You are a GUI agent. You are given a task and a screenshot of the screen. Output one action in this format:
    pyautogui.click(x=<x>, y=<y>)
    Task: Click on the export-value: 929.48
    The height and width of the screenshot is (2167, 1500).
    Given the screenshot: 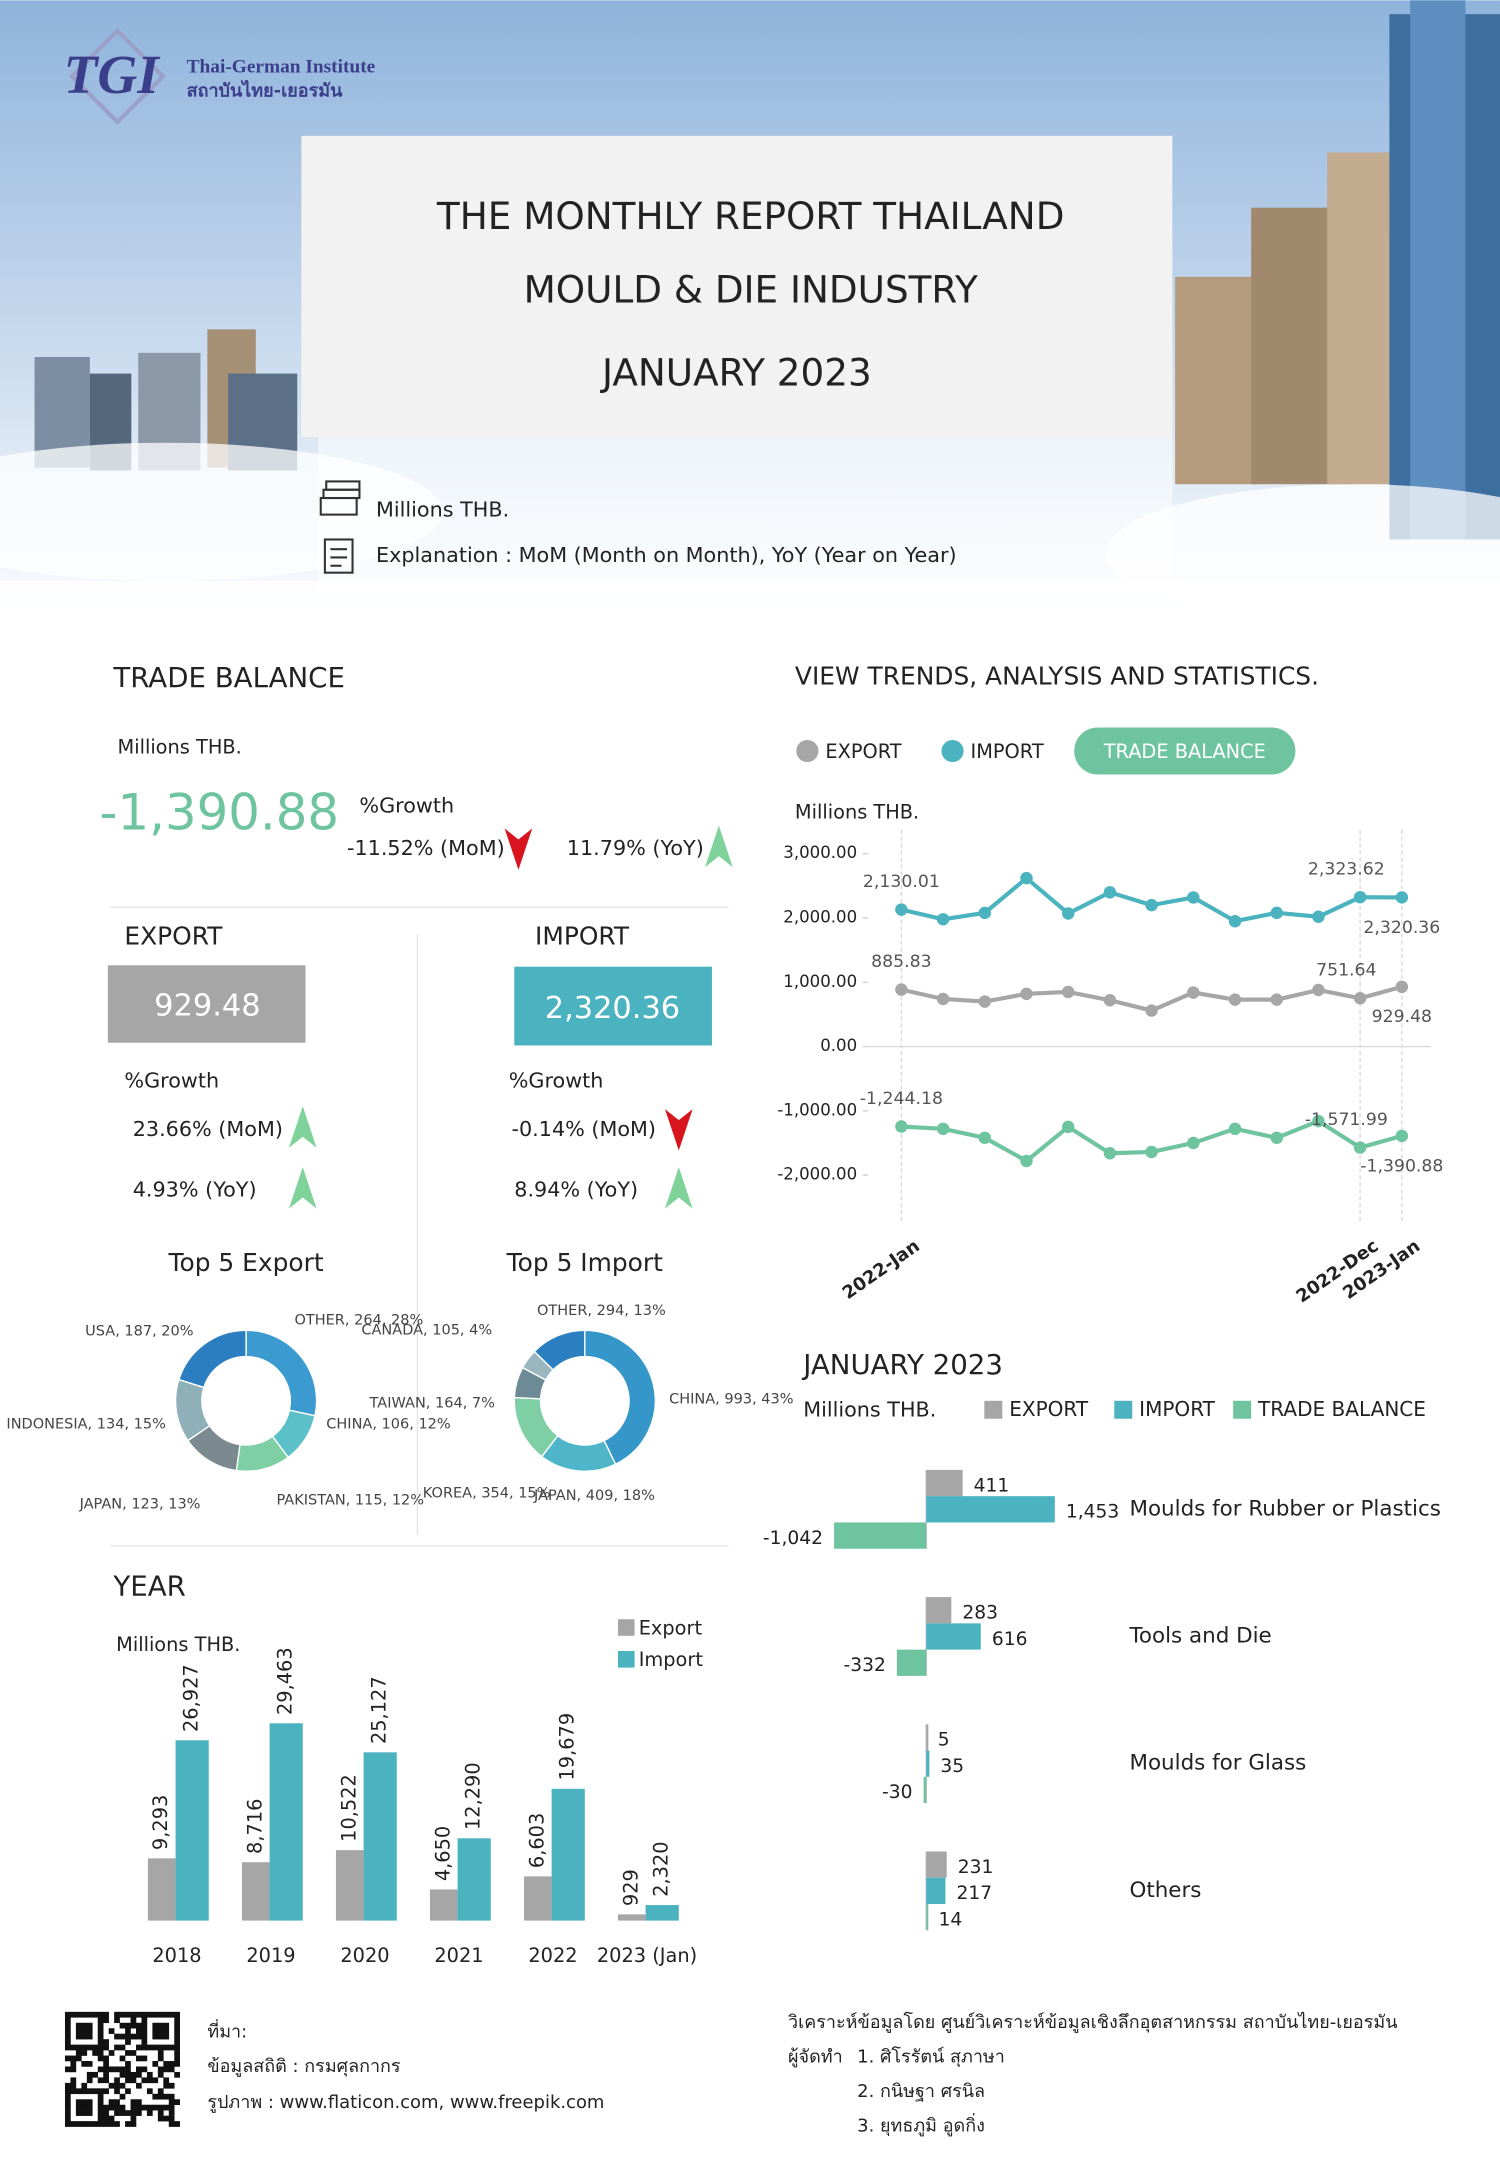 What is the action you would take?
    pyautogui.click(x=207, y=1005)
    